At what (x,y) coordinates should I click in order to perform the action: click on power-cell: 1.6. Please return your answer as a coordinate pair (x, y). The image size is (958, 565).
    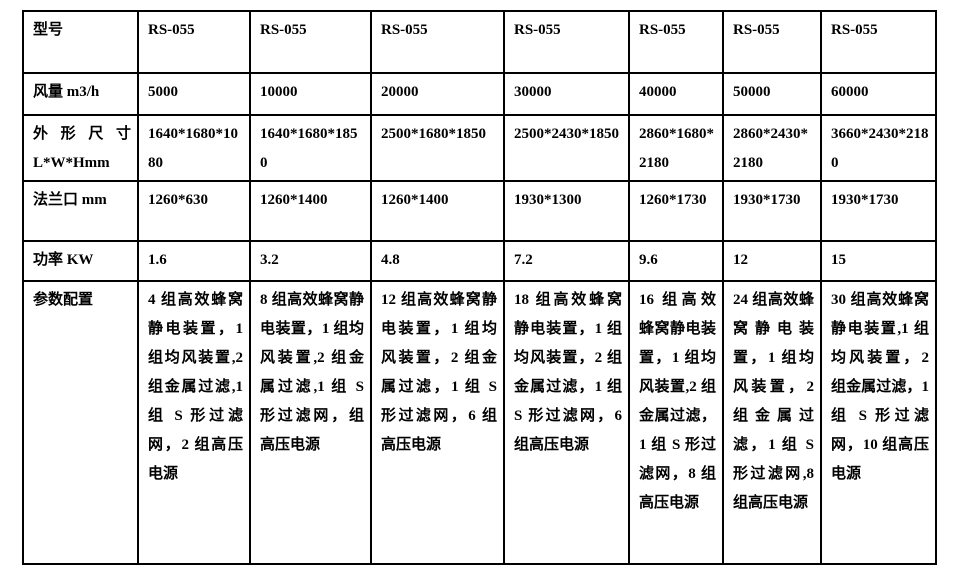
    Looking at the image, I should click on (194, 261).